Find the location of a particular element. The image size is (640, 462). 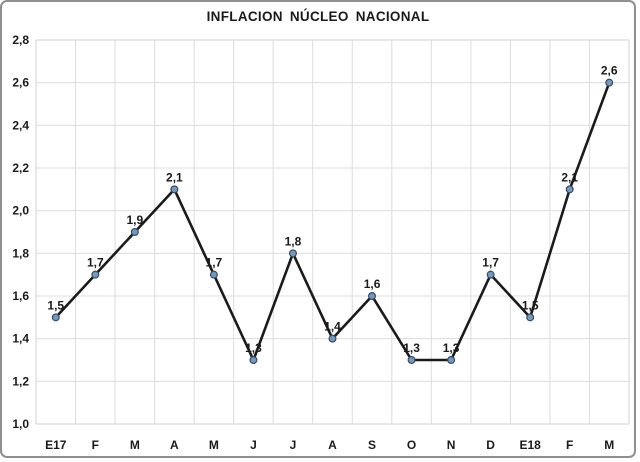

data-point-label: 2,6 is located at coordinates (609, 71).